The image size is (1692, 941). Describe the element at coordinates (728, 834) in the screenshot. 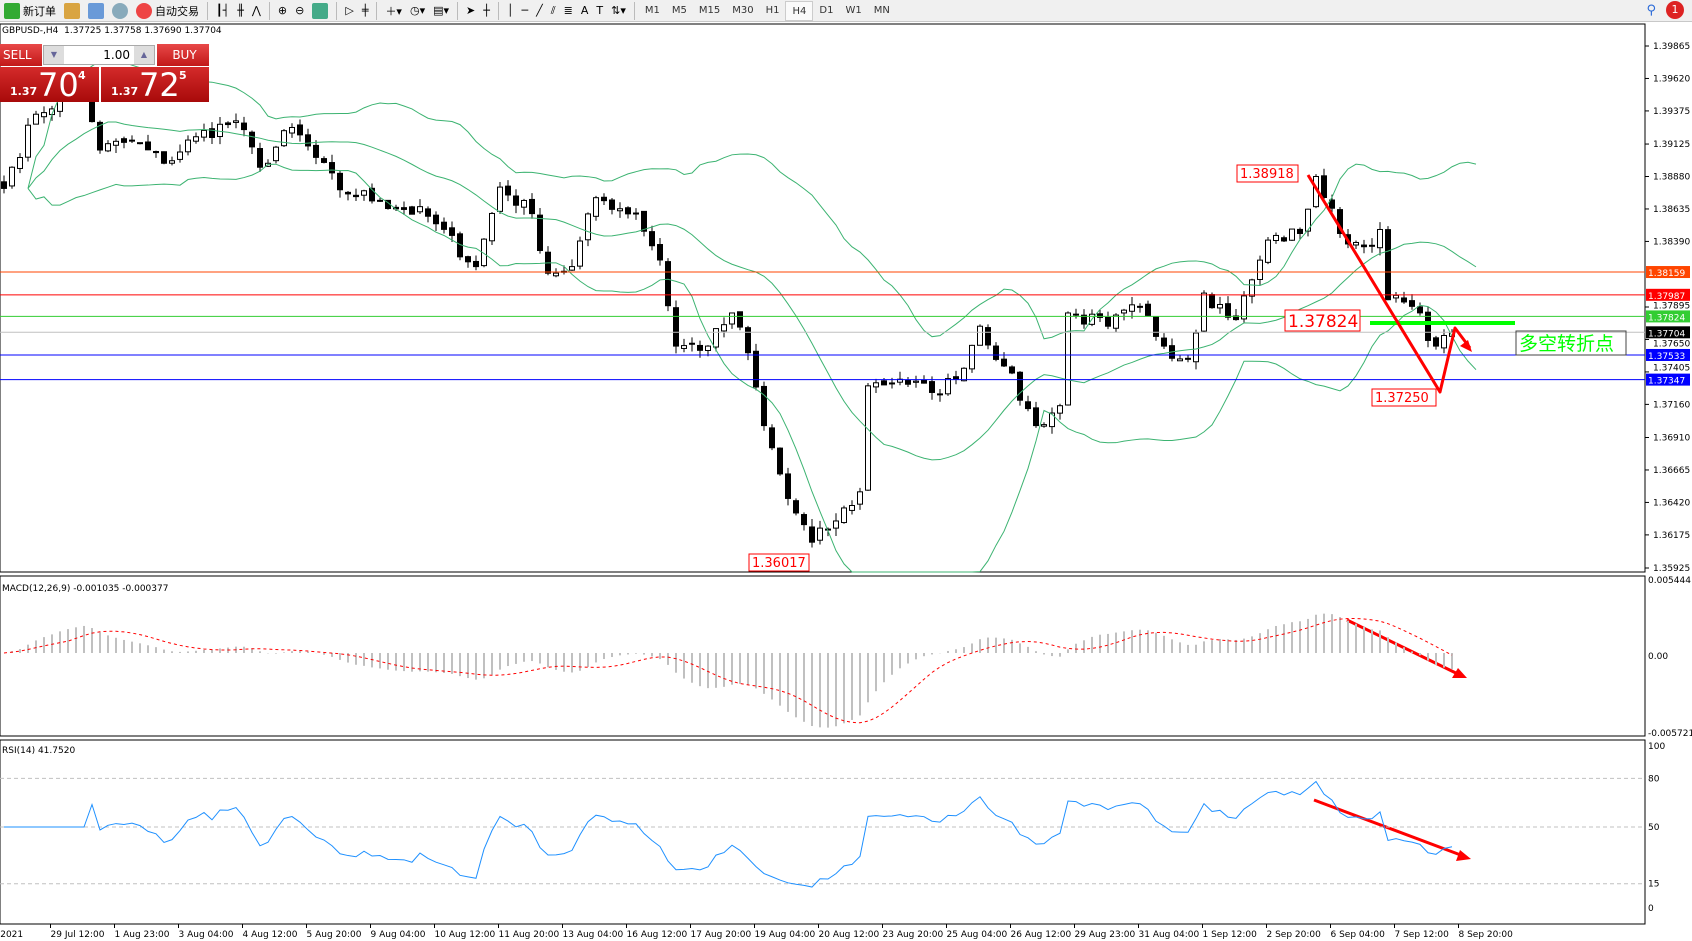

I see `rsi-line` at that location.